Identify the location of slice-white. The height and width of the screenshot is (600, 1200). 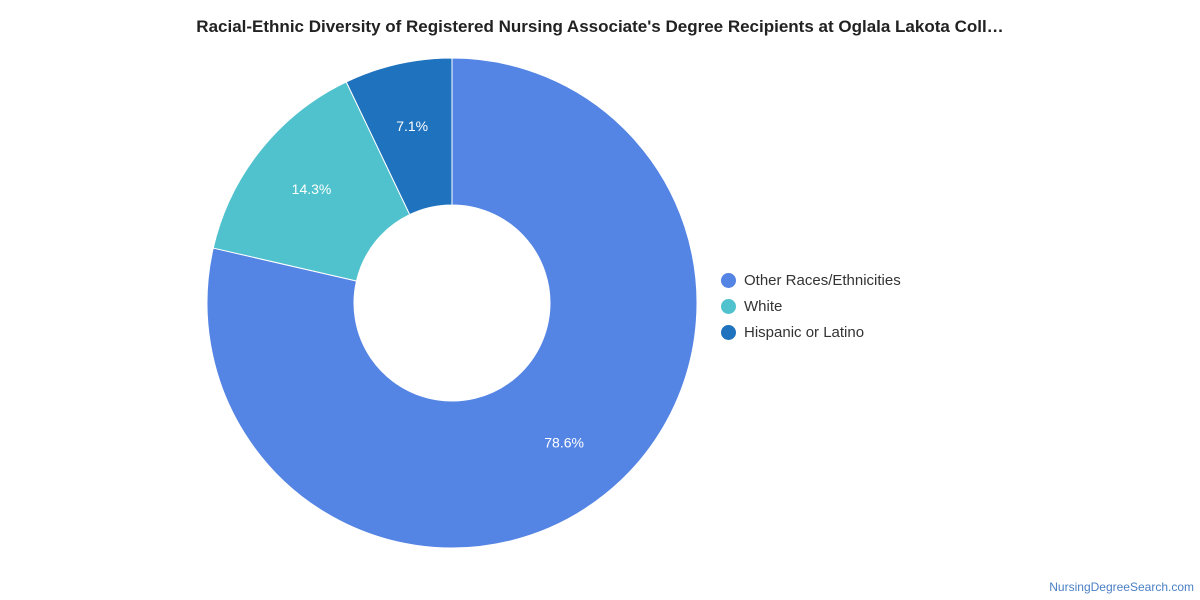
(311, 181).